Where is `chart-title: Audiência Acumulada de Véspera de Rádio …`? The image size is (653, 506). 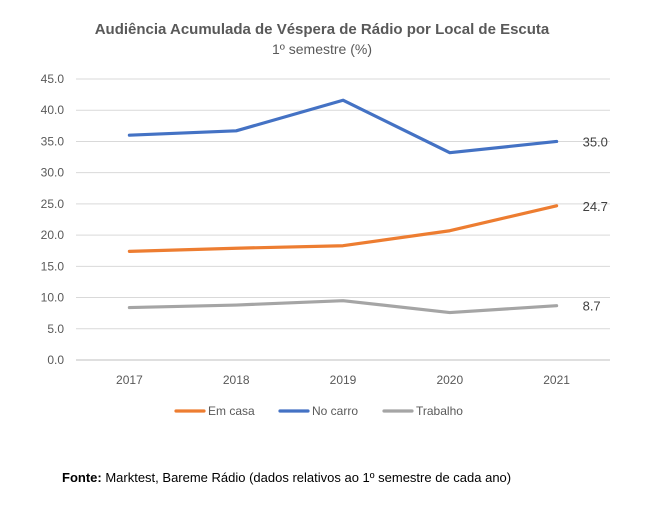
chart-title: Audiência Acumulada de Véspera de Rádio … is located at coordinates (322, 29).